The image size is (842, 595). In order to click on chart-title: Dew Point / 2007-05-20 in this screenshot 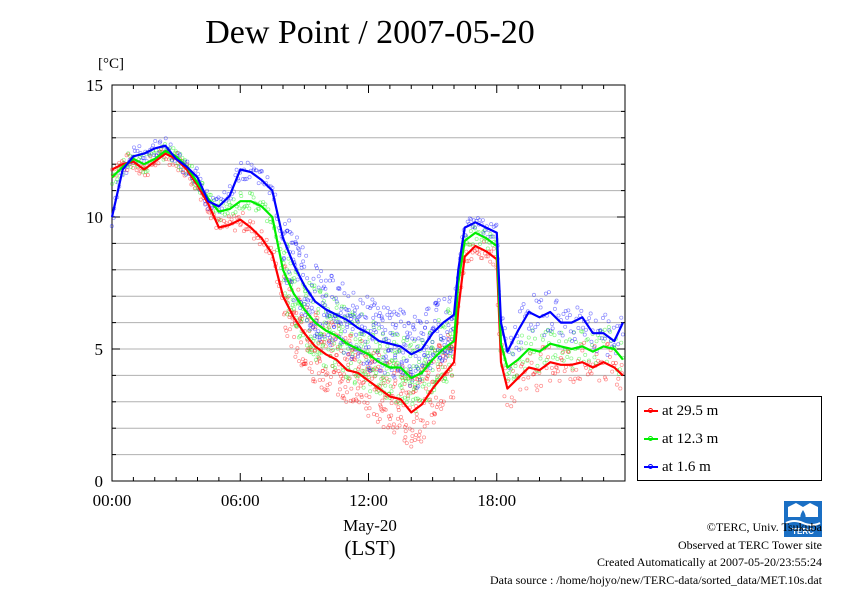, I will do `click(370, 32)`.